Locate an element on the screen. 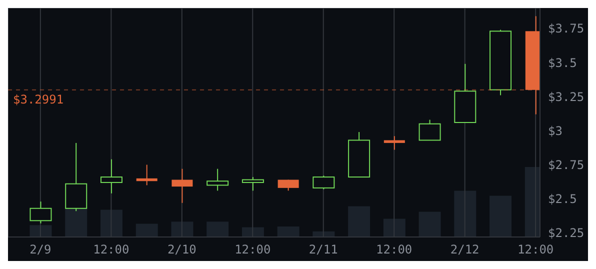 The width and height of the screenshot is (596, 269). x-tick-label: 2/12 is located at coordinates (465, 249).